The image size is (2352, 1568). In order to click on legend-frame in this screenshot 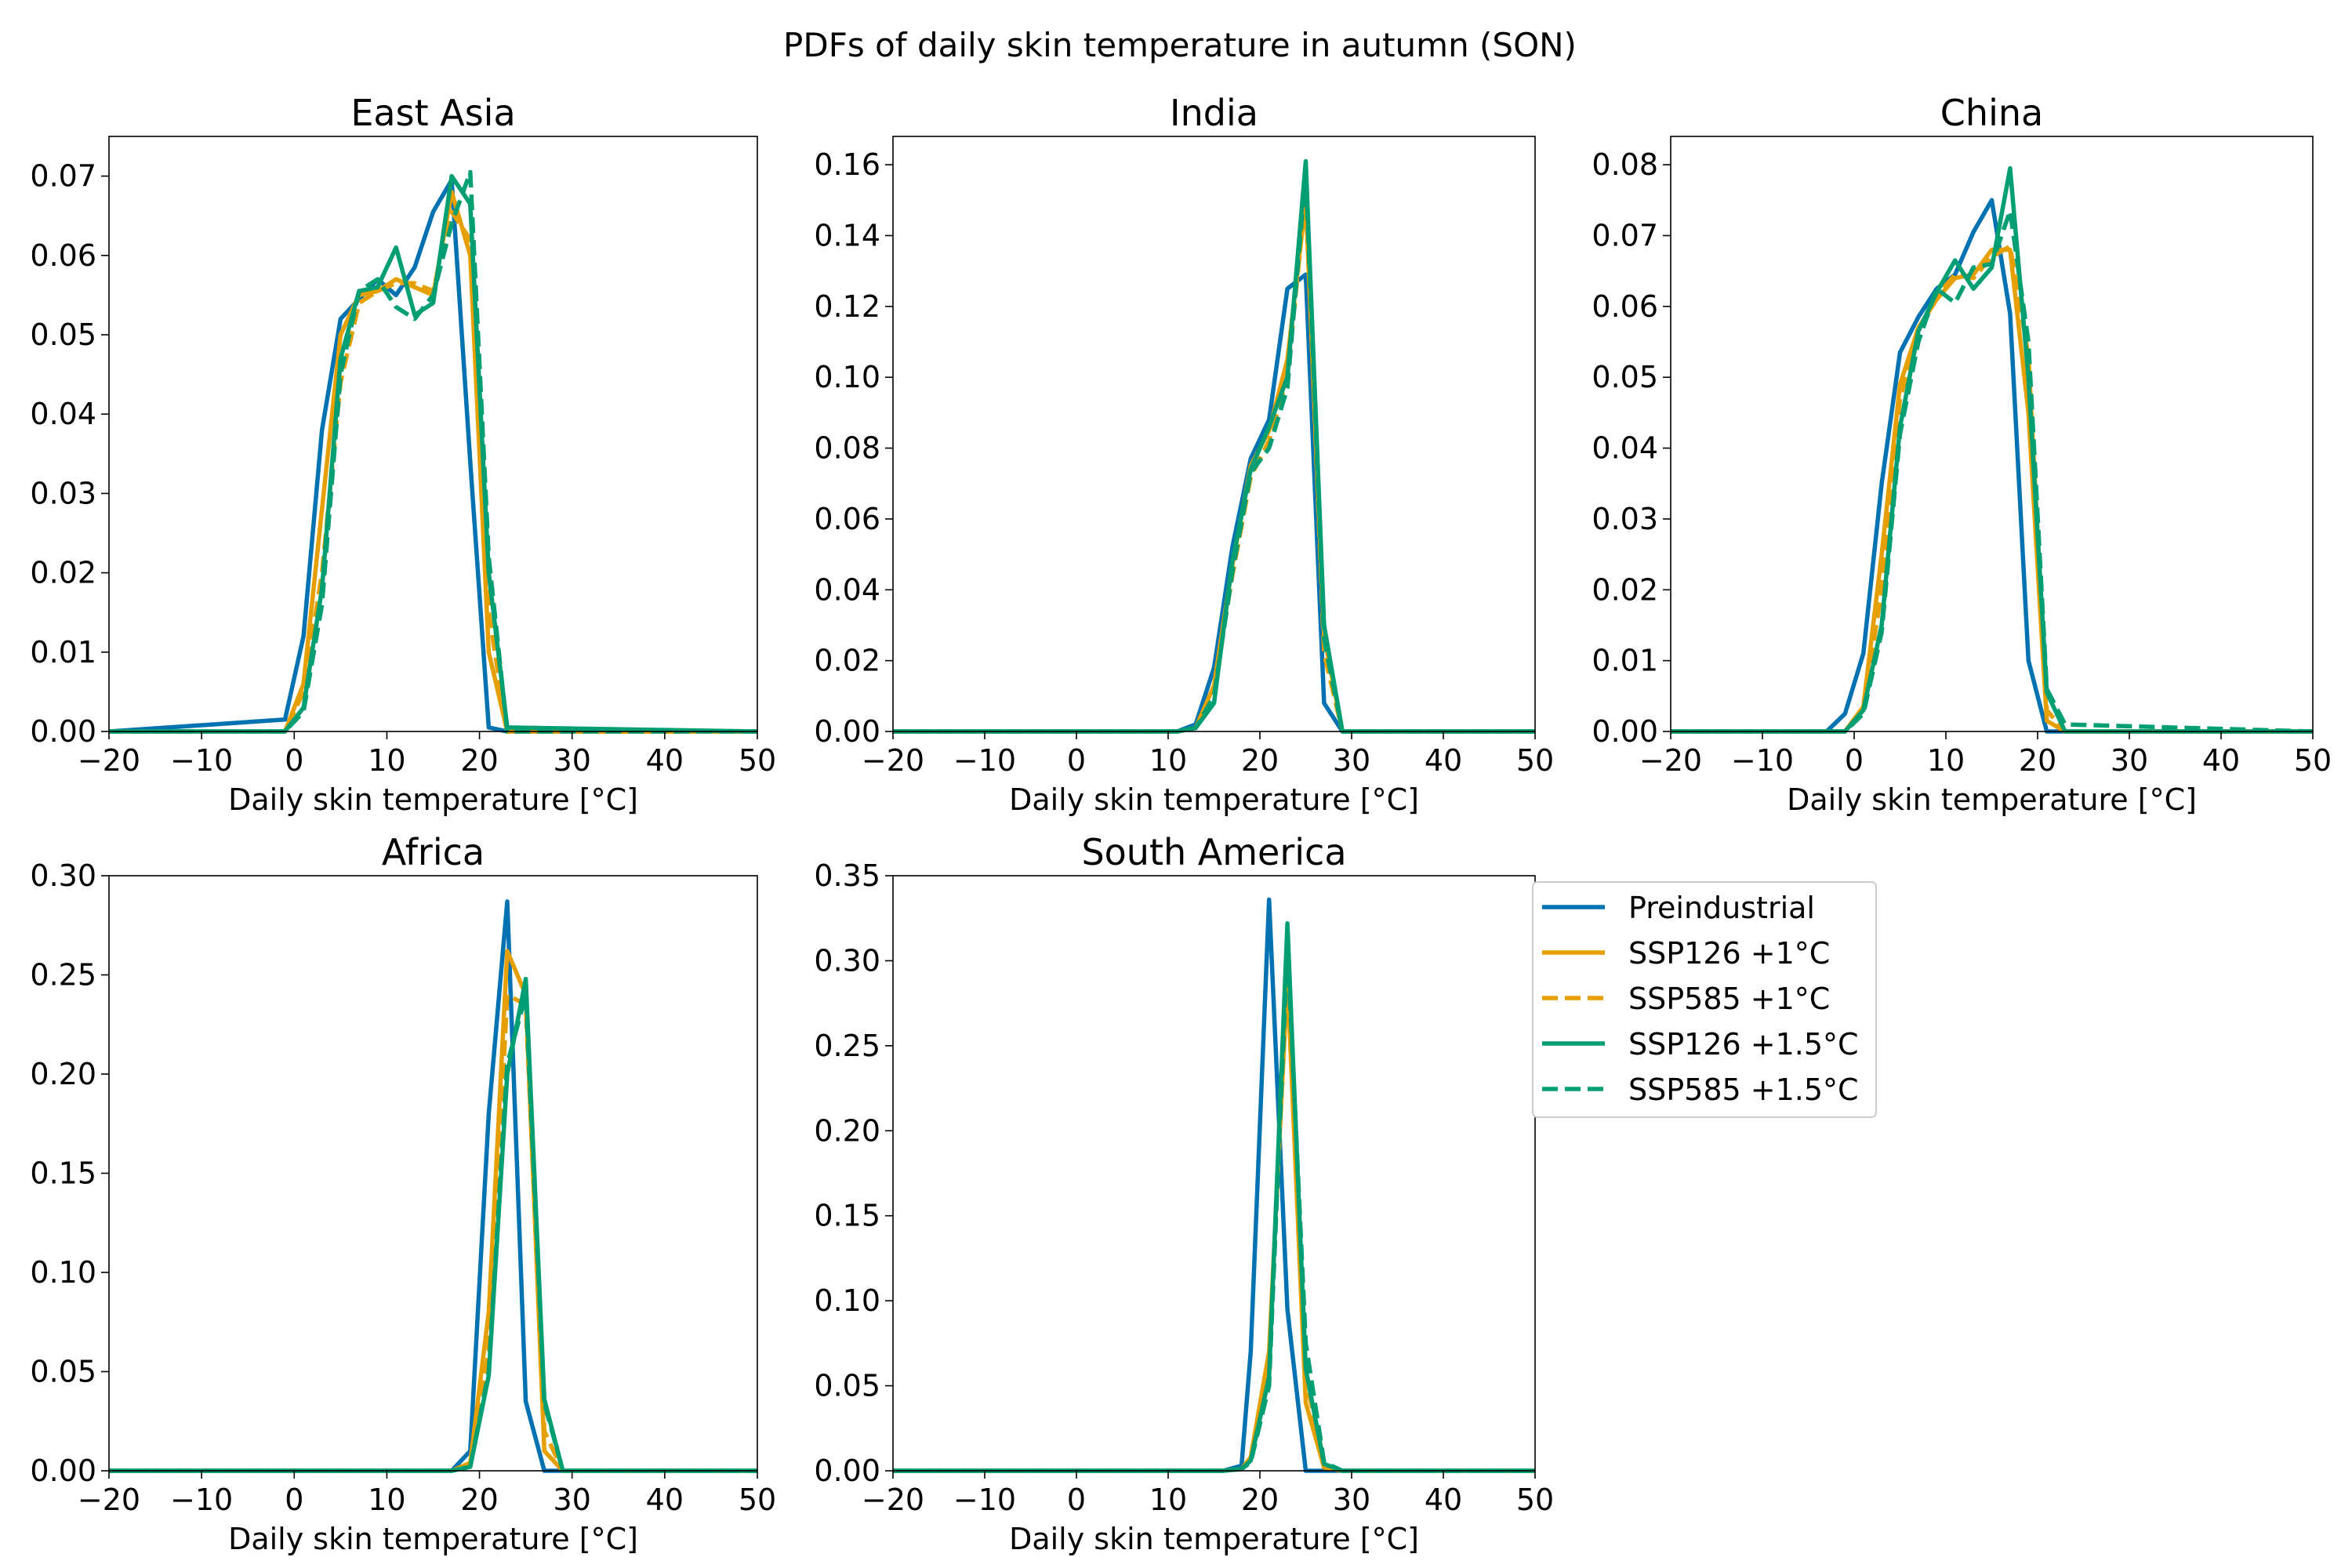, I will do `click(1704, 999)`.